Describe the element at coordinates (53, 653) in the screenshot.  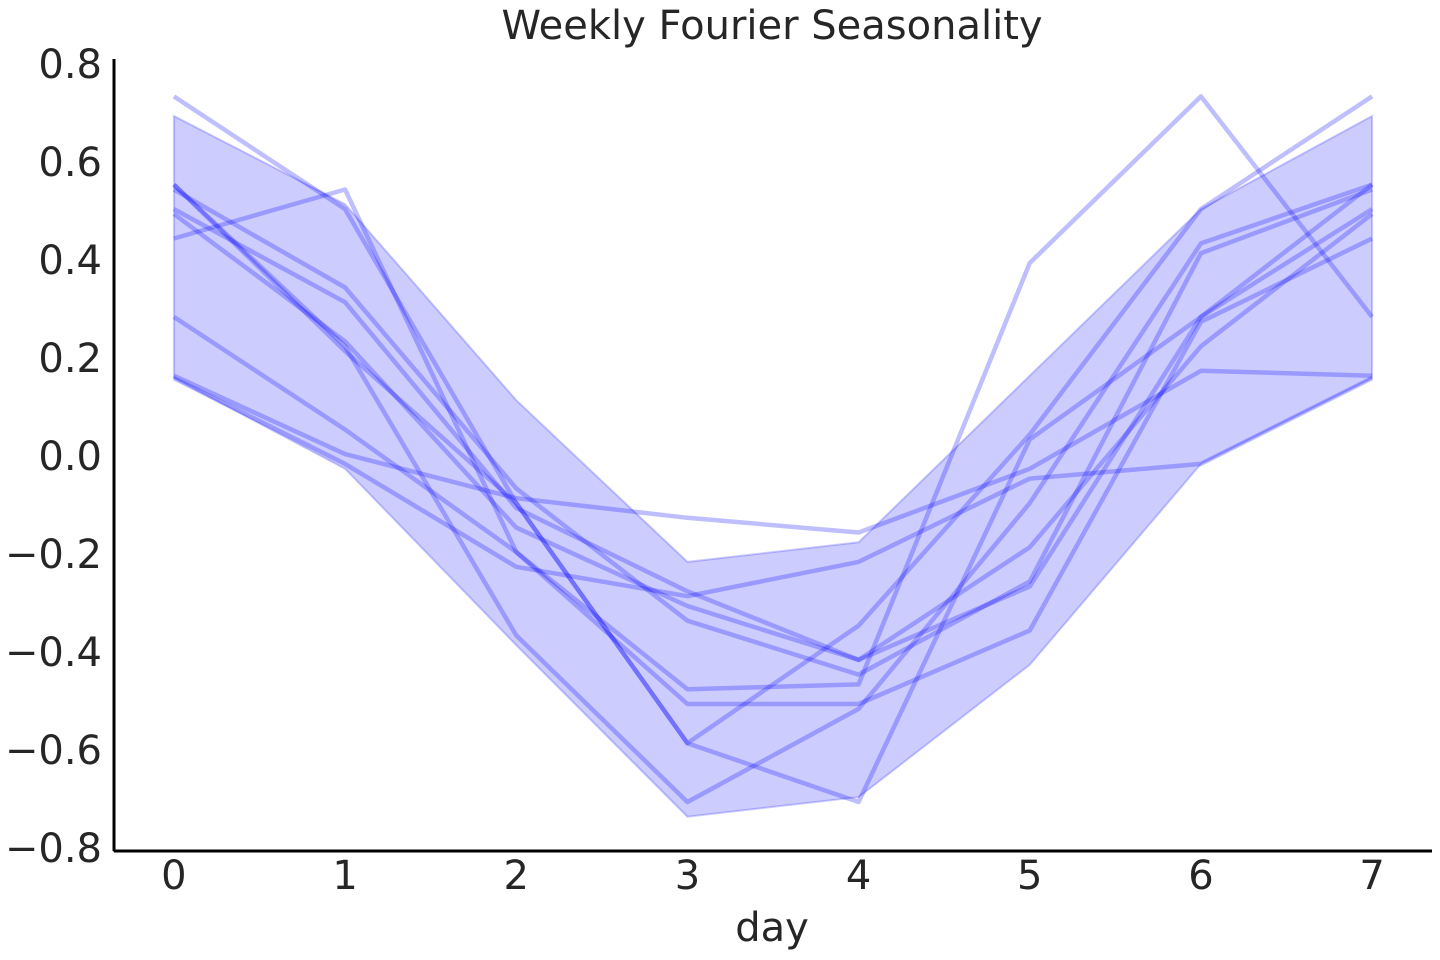
I see `y-tick-label: −0.4` at that location.